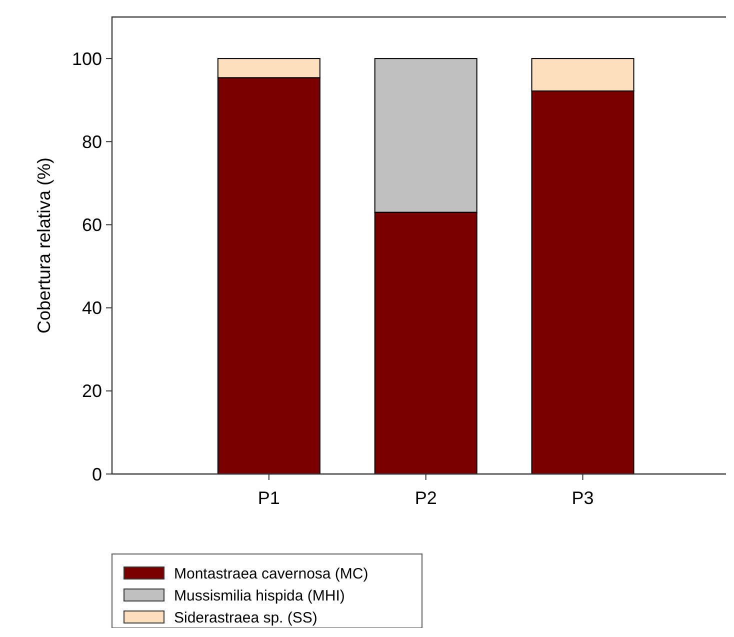 The height and width of the screenshot is (637, 734). I want to click on x-tick-label: P1, so click(269, 498).